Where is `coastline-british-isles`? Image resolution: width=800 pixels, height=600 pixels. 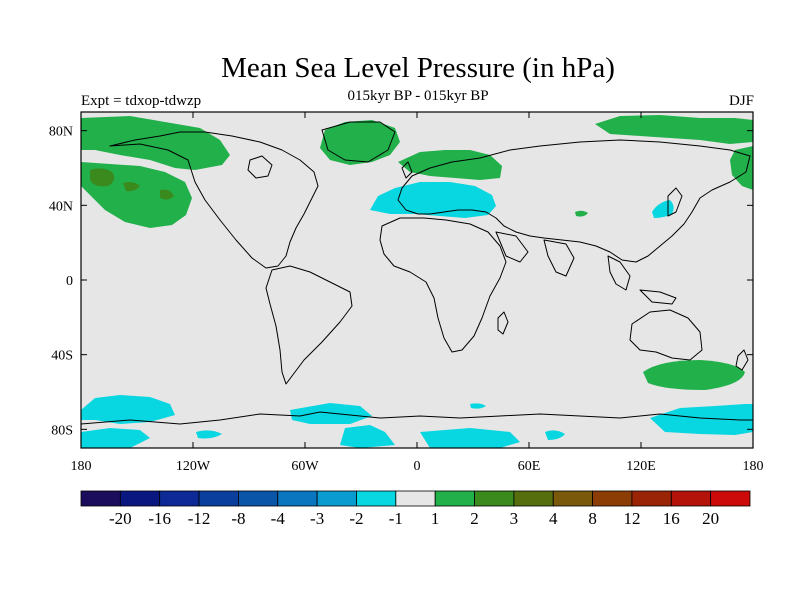
coastline-british-isles is located at coordinates (407, 170).